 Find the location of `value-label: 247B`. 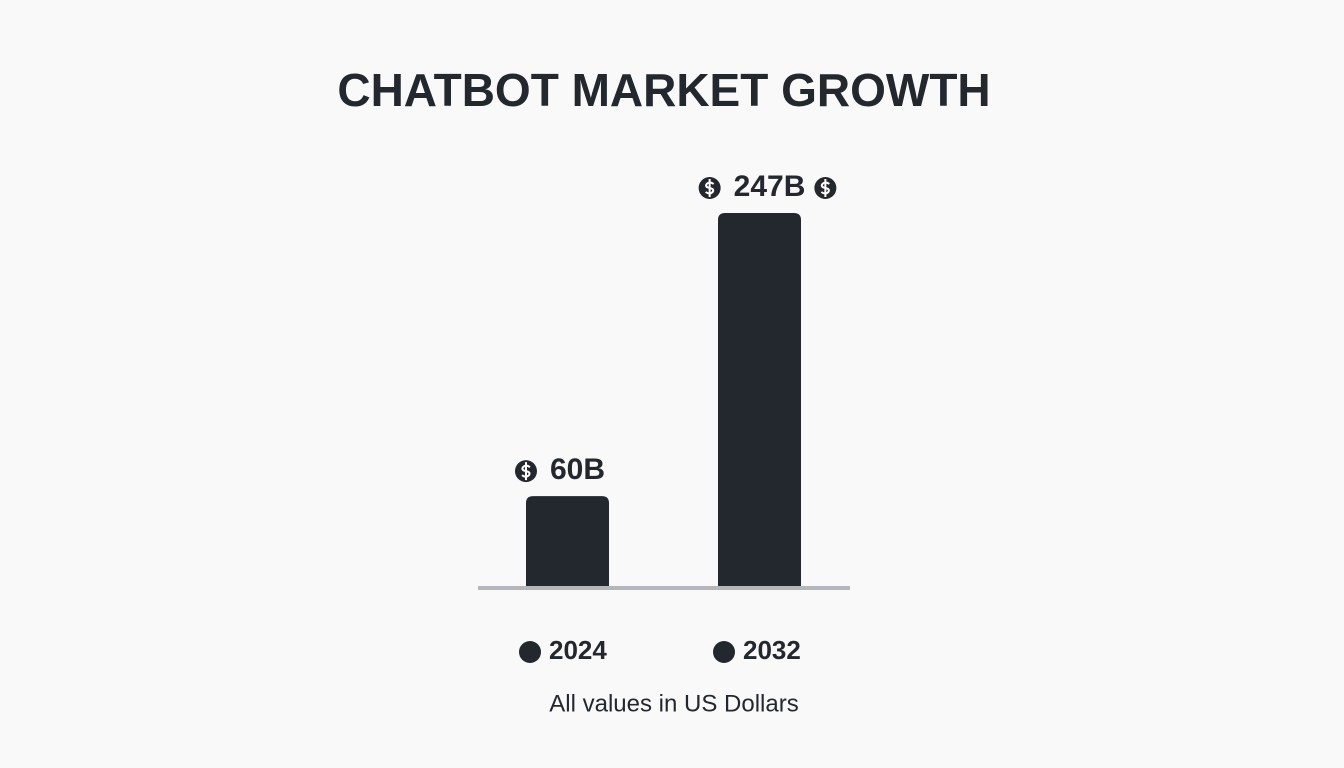

value-label: 247B is located at coordinates (770, 186).